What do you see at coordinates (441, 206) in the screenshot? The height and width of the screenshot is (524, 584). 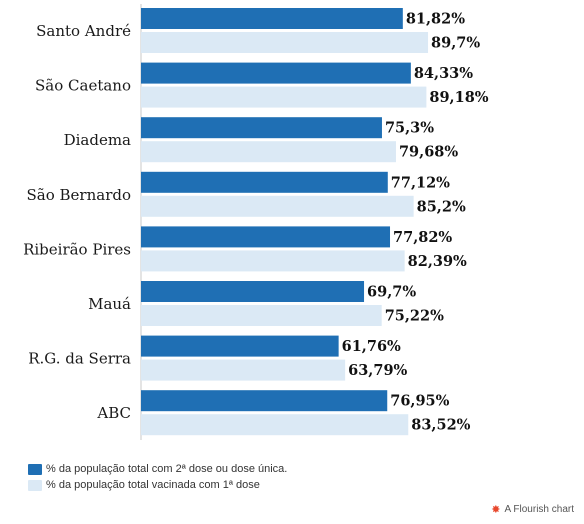 I see `value-label-first-dose-sao-bernardo: 85,2%` at bounding box center [441, 206].